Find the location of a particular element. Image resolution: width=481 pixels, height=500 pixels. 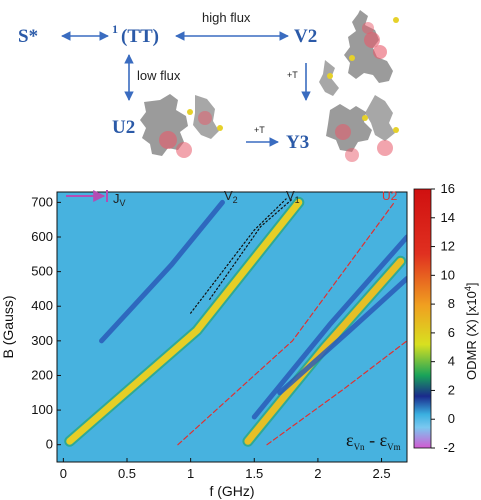

jv-label: JV is located at coordinates (119, 199).